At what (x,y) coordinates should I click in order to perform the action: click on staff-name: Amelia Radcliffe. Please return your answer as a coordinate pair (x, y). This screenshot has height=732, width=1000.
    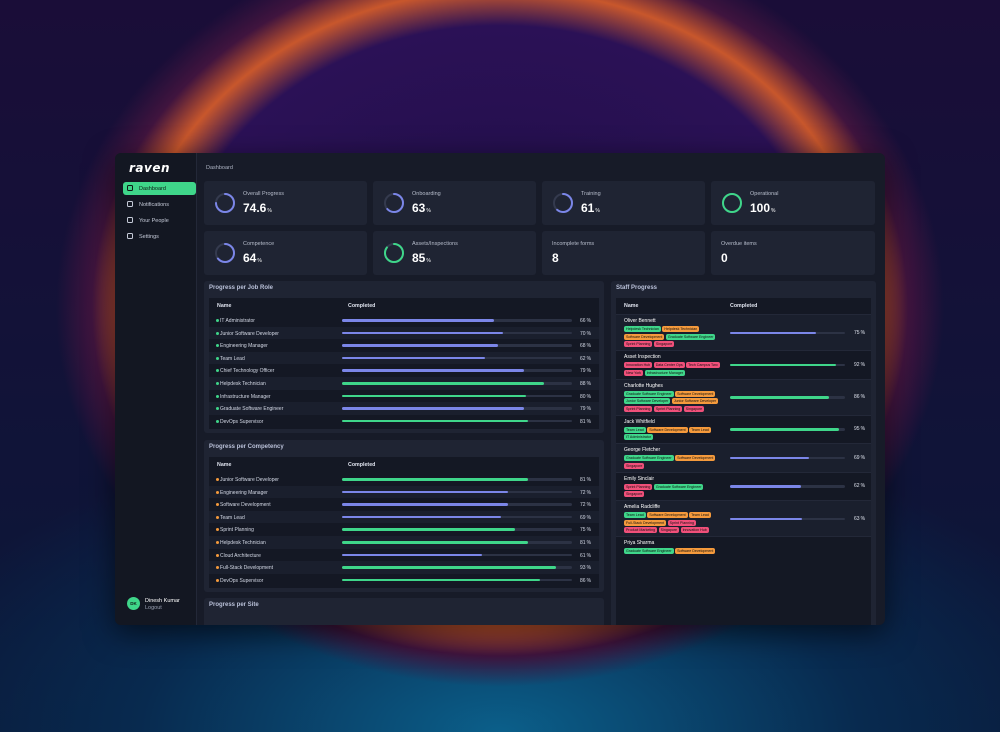
    Looking at the image, I should click on (642, 507).